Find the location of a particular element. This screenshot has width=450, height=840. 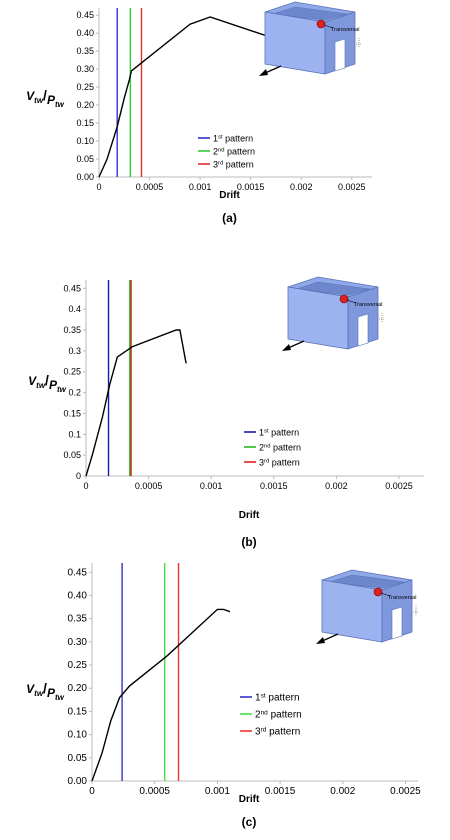

panel-label: (c) is located at coordinates (249, 822).